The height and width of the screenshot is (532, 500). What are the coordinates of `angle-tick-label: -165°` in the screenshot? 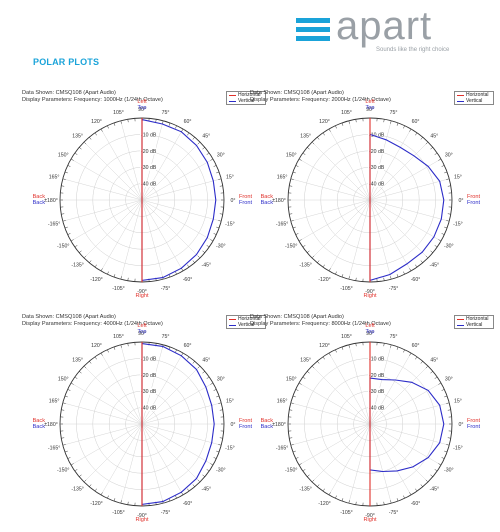 It's located at (282, 225).